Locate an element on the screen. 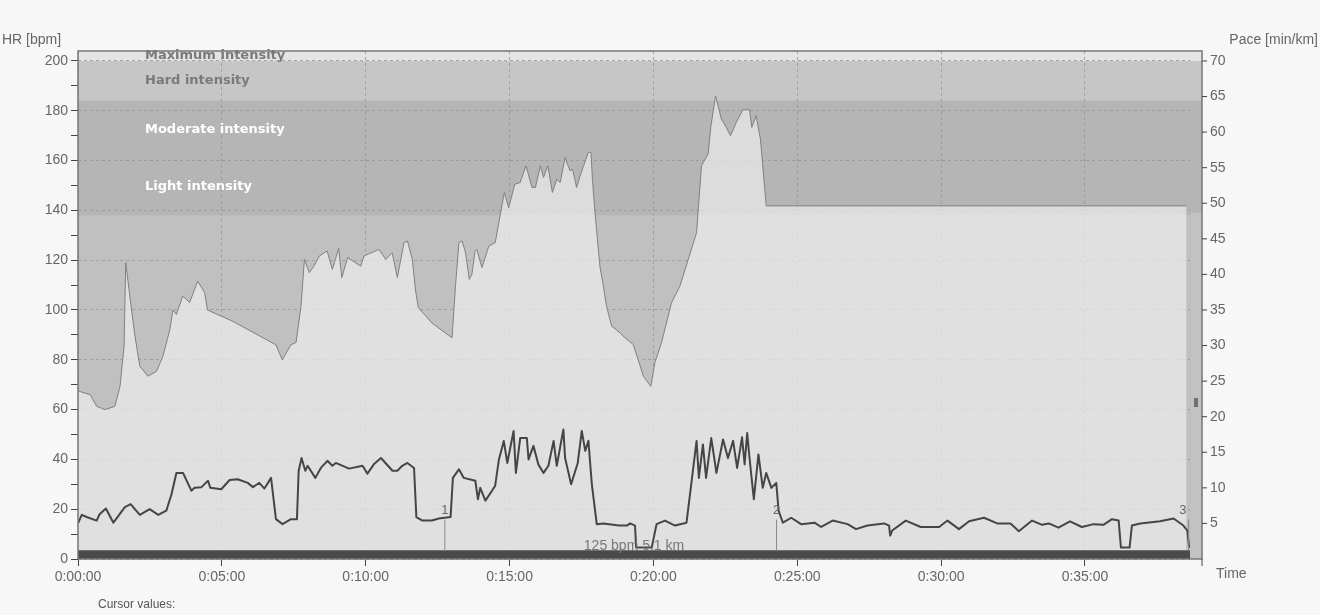 The image size is (1320, 615). y2-tick-label: 60 is located at coordinates (1218, 130).